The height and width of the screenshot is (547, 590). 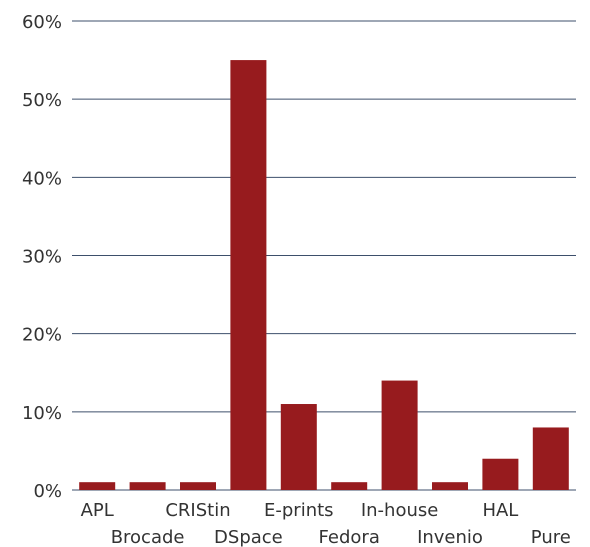 What do you see at coordinates (349, 537) in the screenshot?
I see `x-category-label: Fedora` at bounding box center [349, 537].